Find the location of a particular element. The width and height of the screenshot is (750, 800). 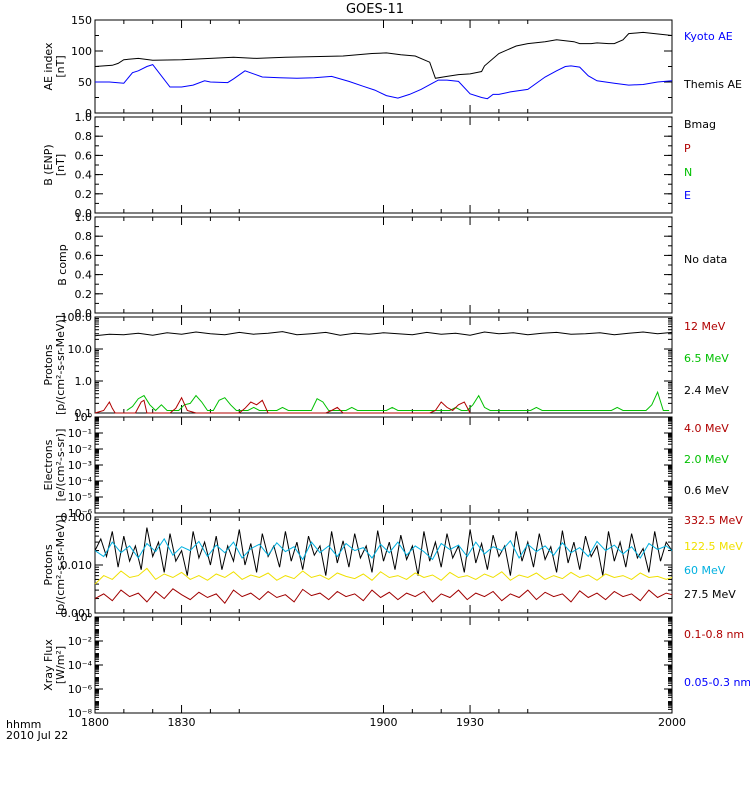

xtick-label: 1800 is located at coordinates (95, 722).